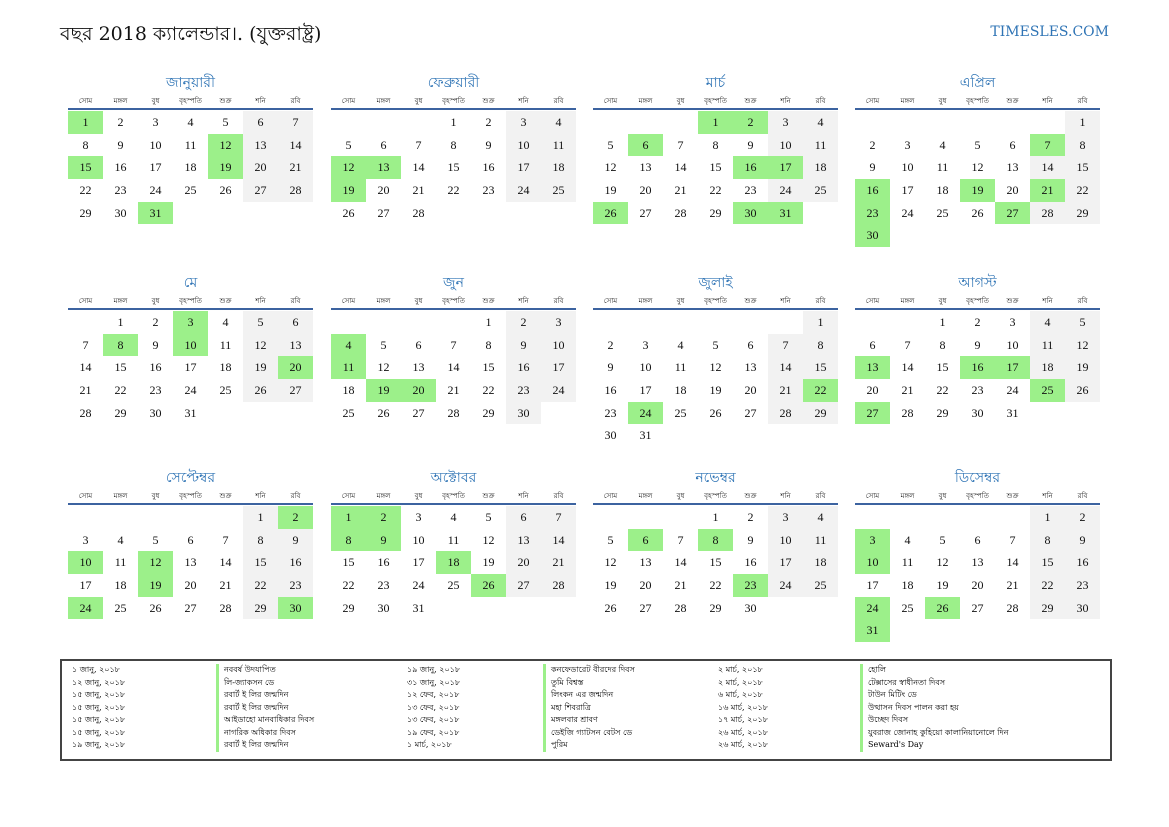  I want to click on day-cell: 8, so click(260, 540).